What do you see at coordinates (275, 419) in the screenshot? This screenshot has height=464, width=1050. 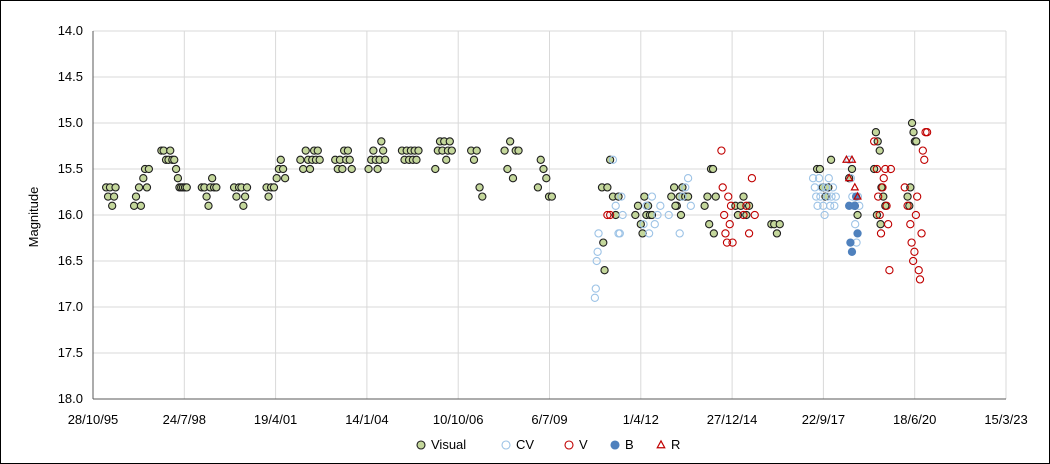 I see `x-tick-label: 19/4/01` at bounding box center [275, 419].